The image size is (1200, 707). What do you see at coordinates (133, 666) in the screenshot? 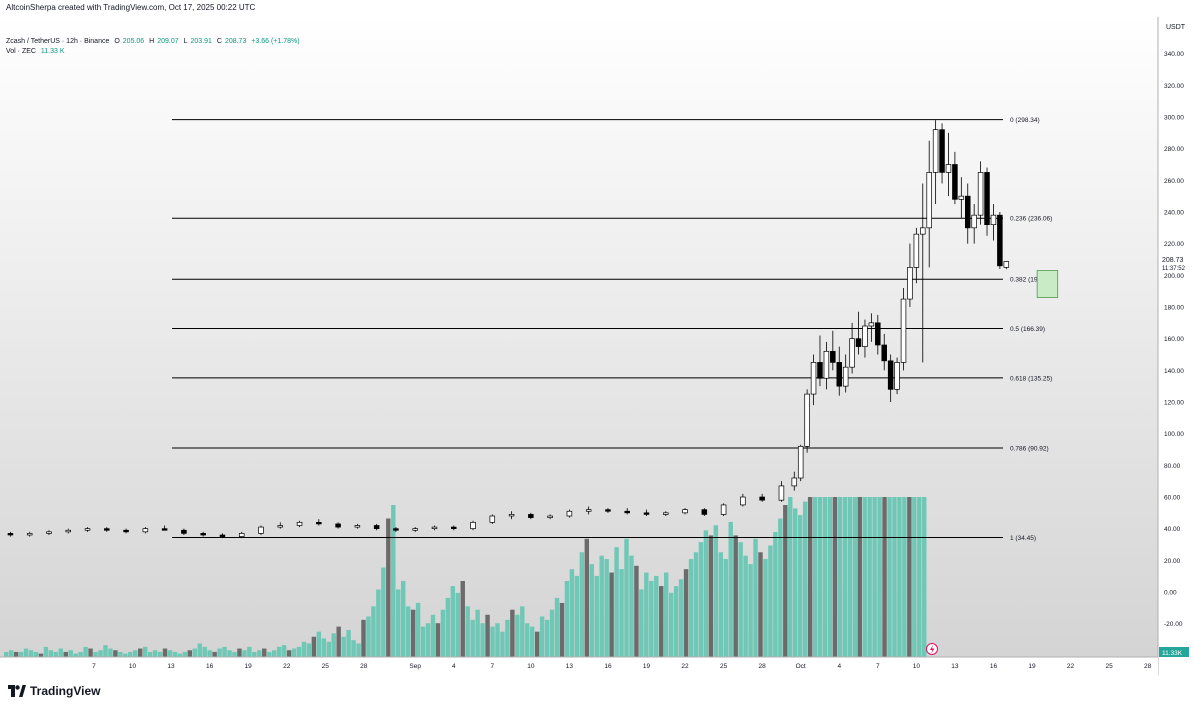
I see `time-tick-label: 10` at bounding box center [133, 666].